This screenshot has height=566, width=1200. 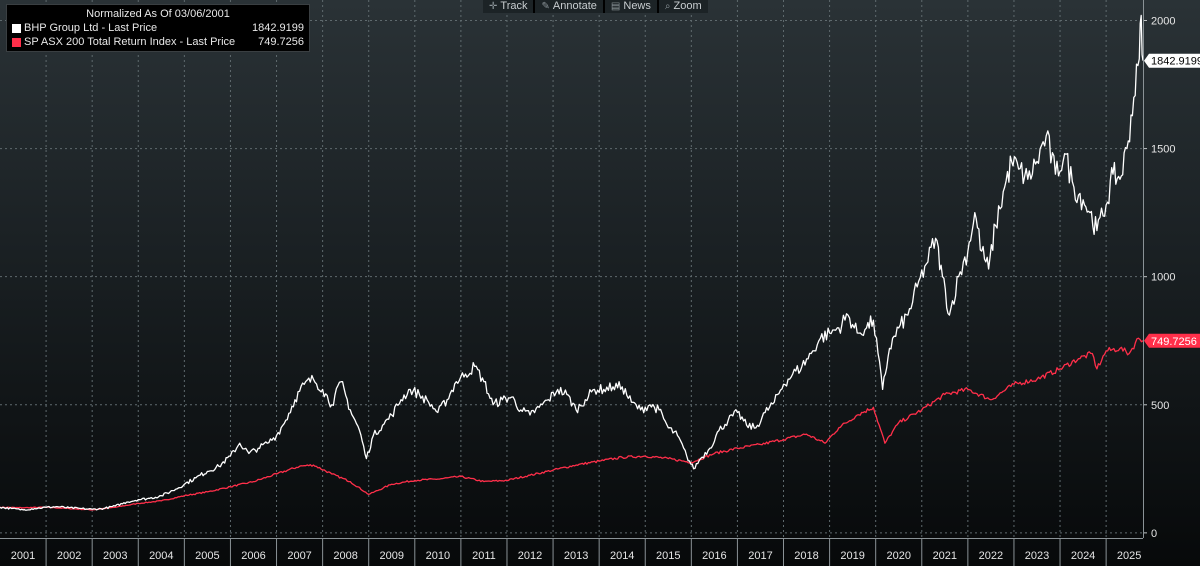 What do you see at coordinates (1129, 556) in the screenshot?
I see `x-tick-label: 2025` at bounding box center [1129, 556].